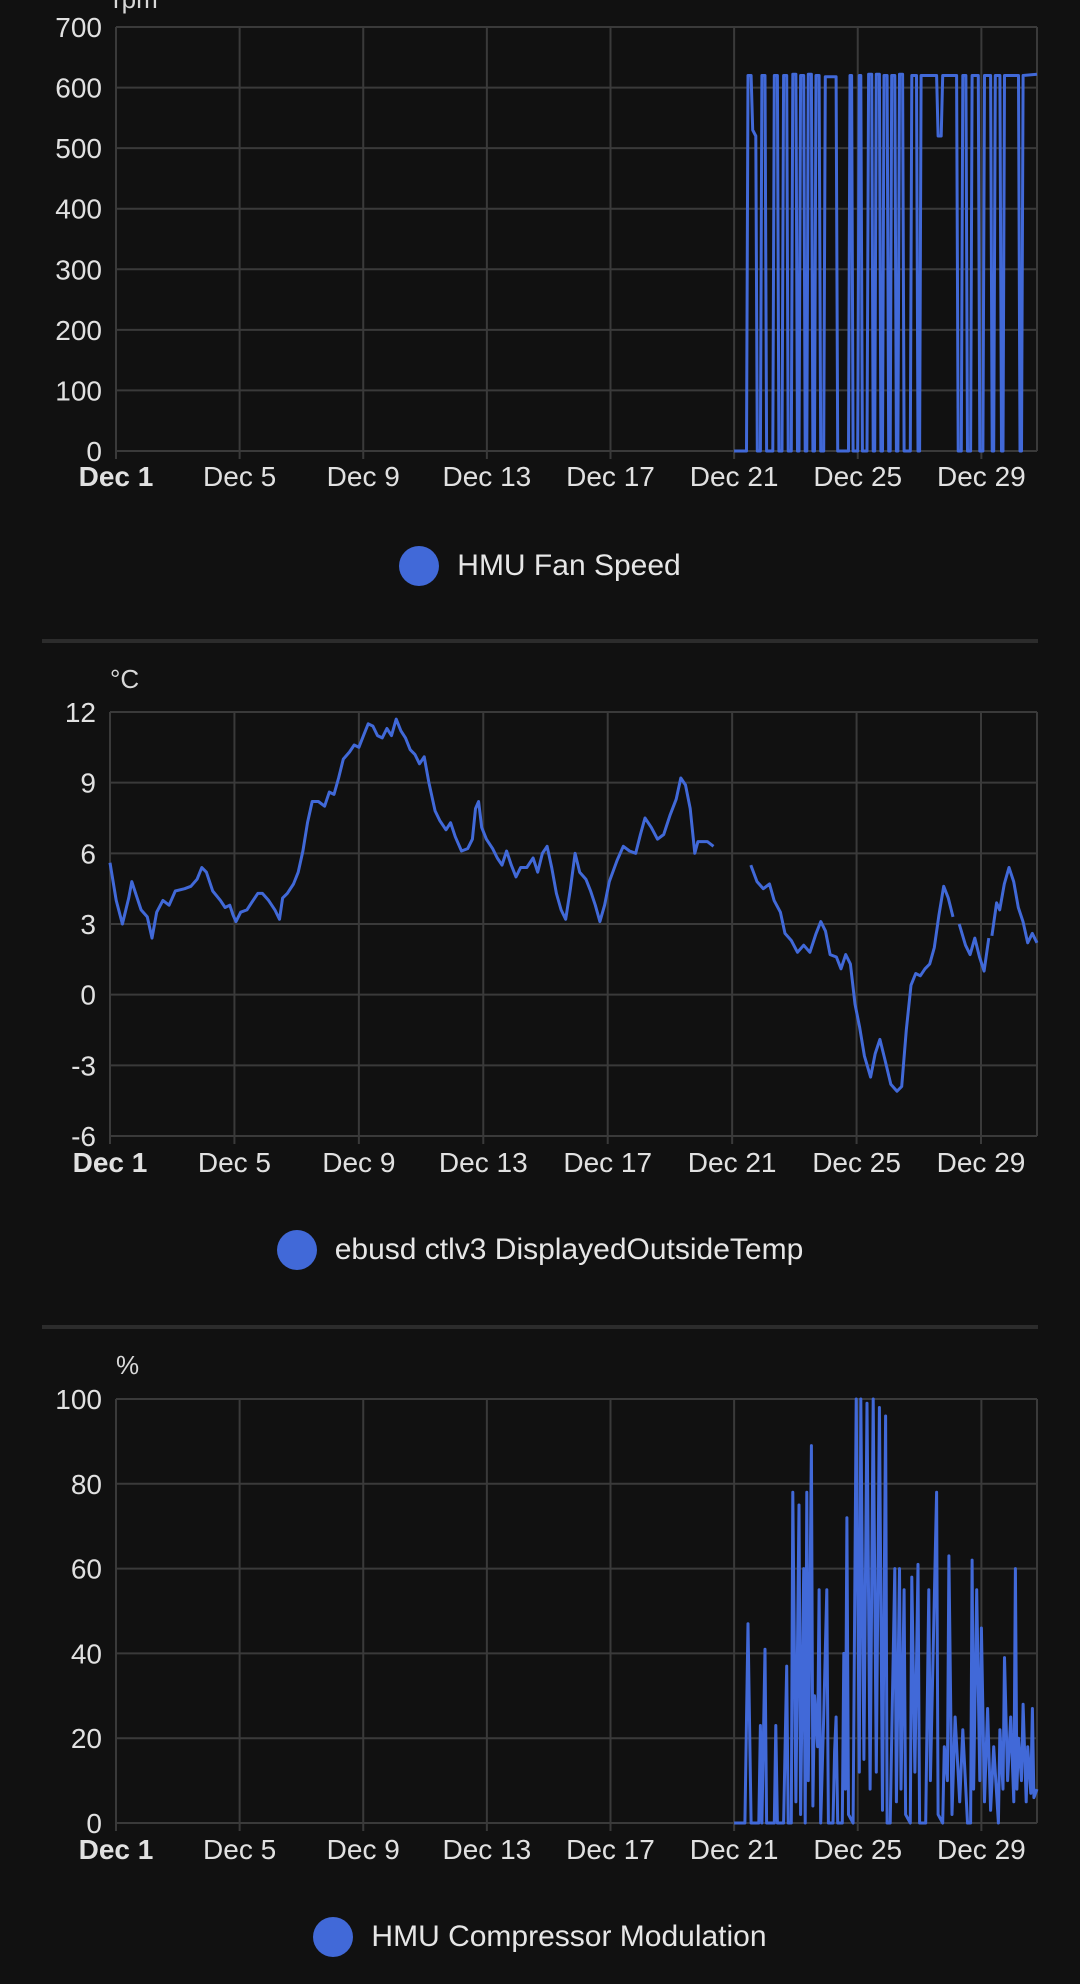 This screenshot has width=1080, height=1984. I want to click on legend: ebusd ctlv3 DisplayedOutsideTemp, so click(540, 1250).